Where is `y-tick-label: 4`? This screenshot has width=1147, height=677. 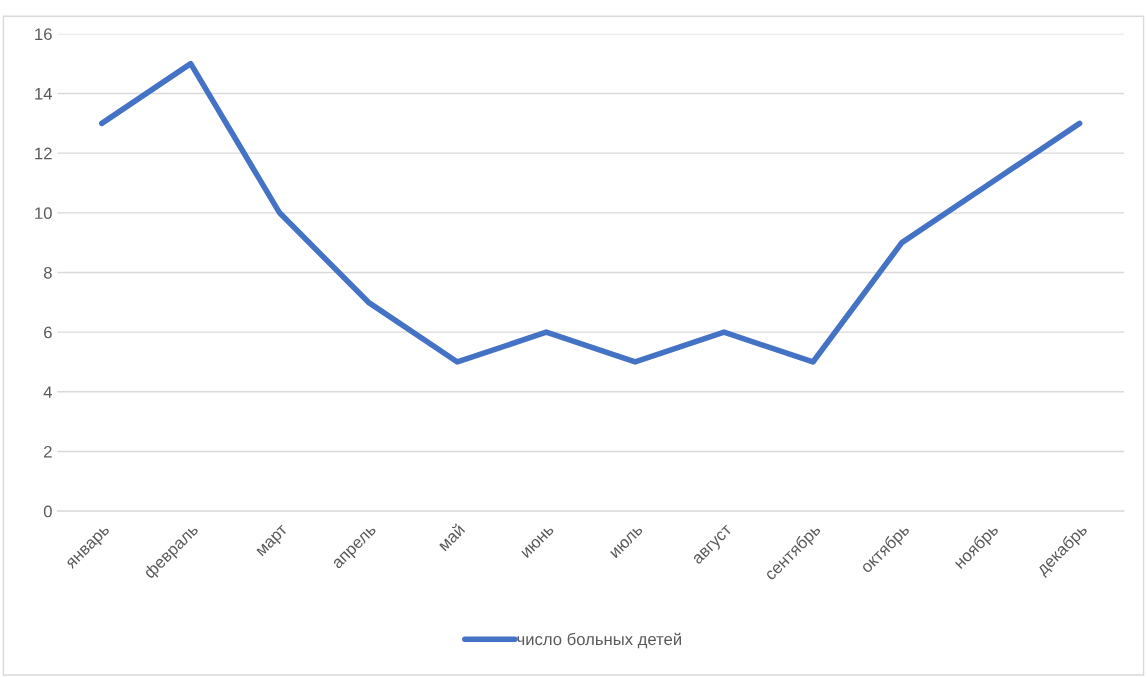
y-tick-label: 4 is located at coordinates (47, 392).